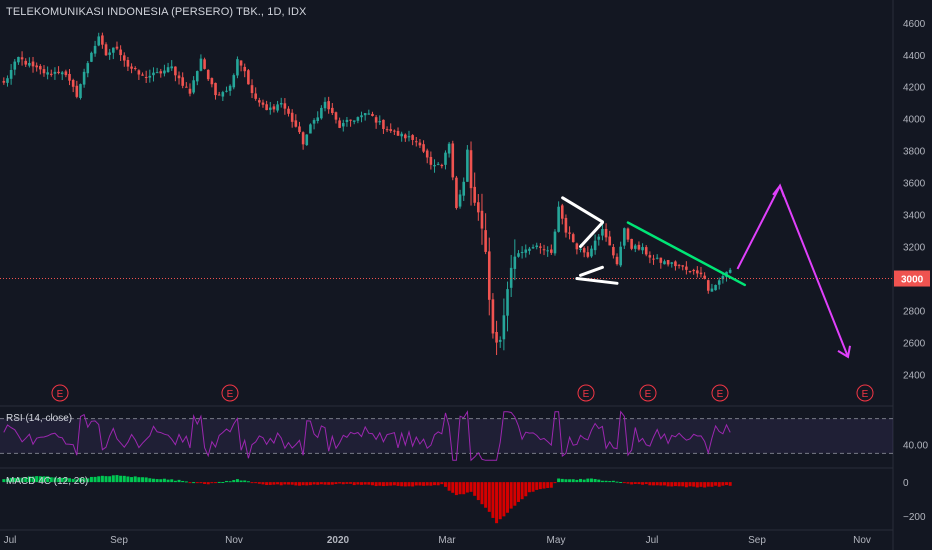 The width and height of the screenshot is (932, 550). Describe the element at coordinates (914, 375) in the screenshot. I see `y-tick-label: 2400` at that location.